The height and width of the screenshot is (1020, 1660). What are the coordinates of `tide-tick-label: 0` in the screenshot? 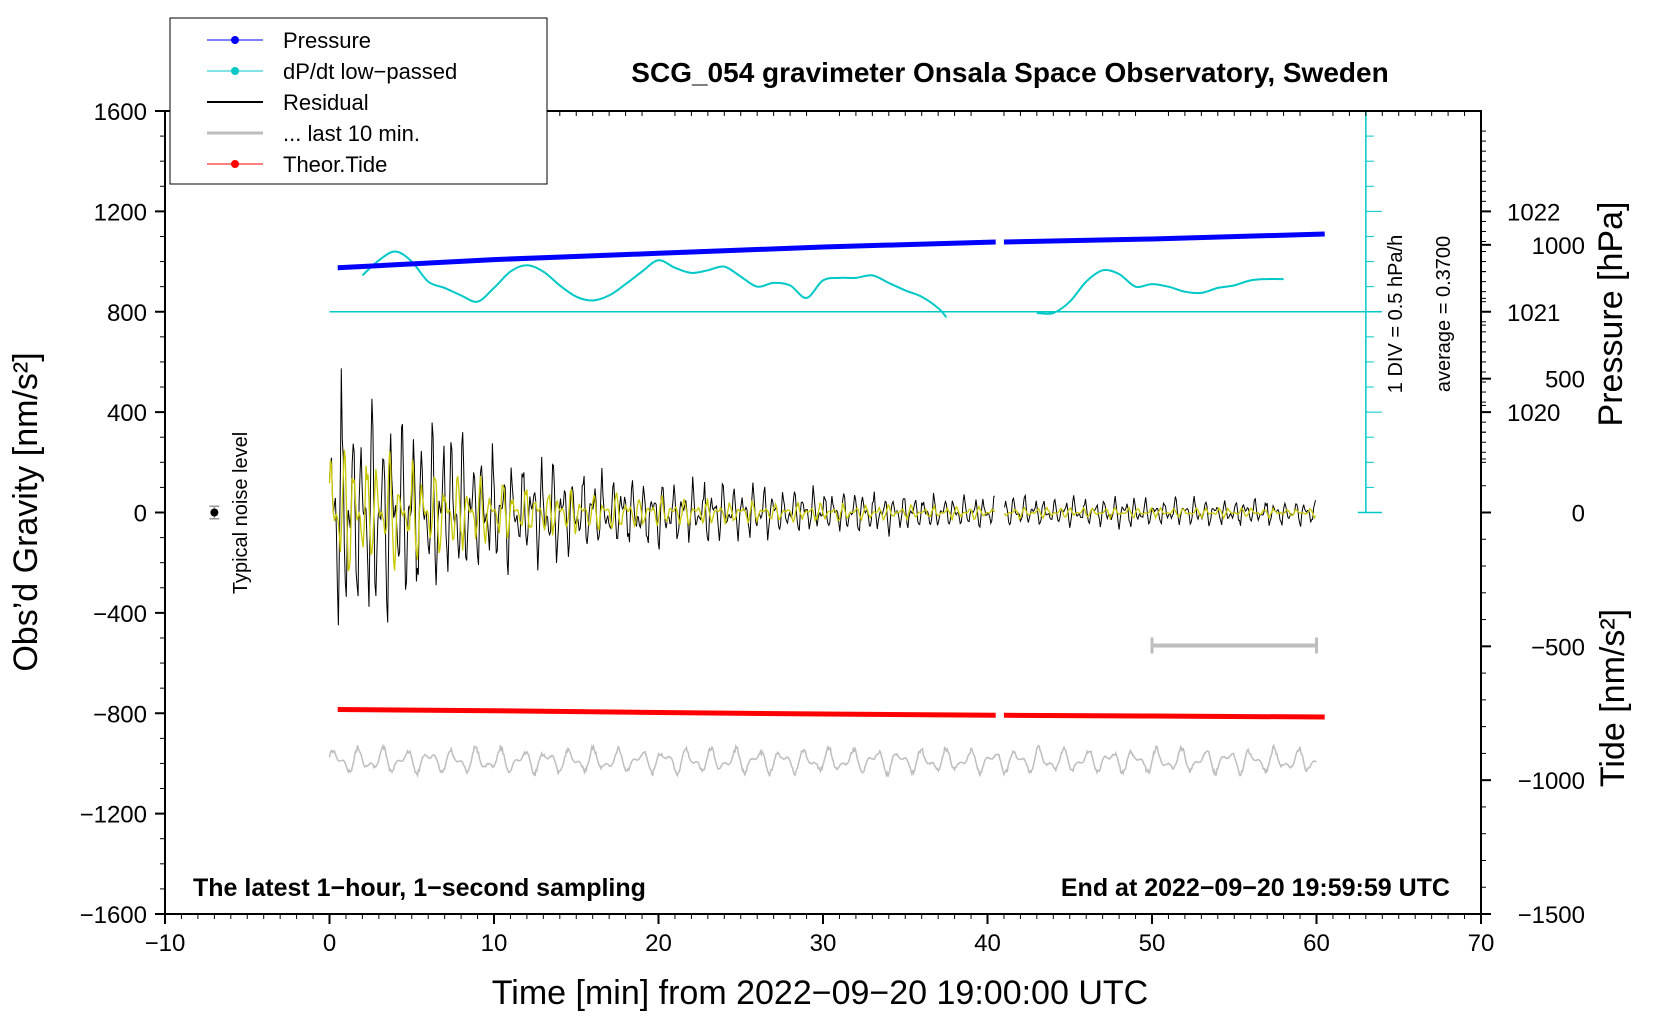 It's located at (1578, 514).